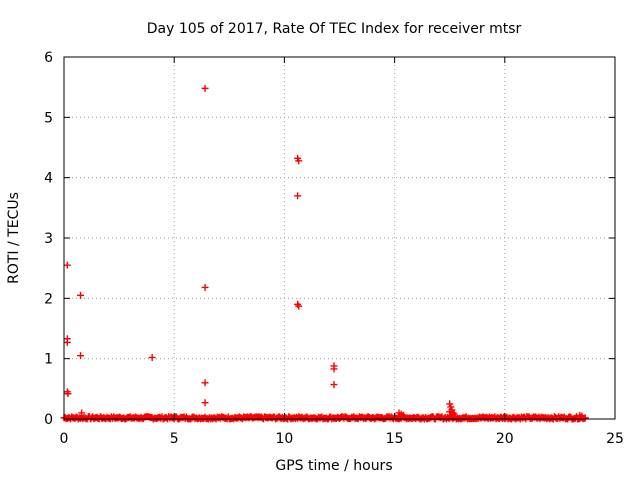 The image size is (640, 480). Describe the element at coordinates (48, 420) in the screenshot. I see `y-tick-label: 0` at that location.